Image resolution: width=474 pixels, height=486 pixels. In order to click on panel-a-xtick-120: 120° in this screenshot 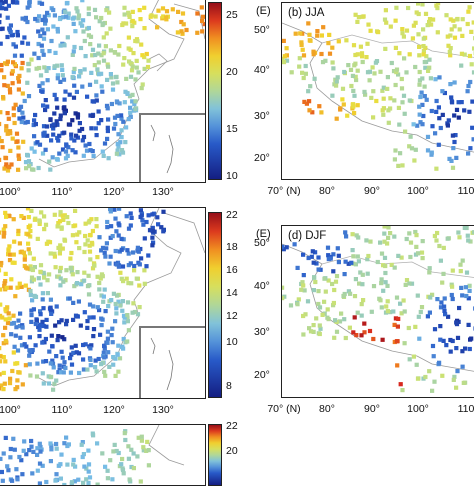, I will do `click(114, 192)`.